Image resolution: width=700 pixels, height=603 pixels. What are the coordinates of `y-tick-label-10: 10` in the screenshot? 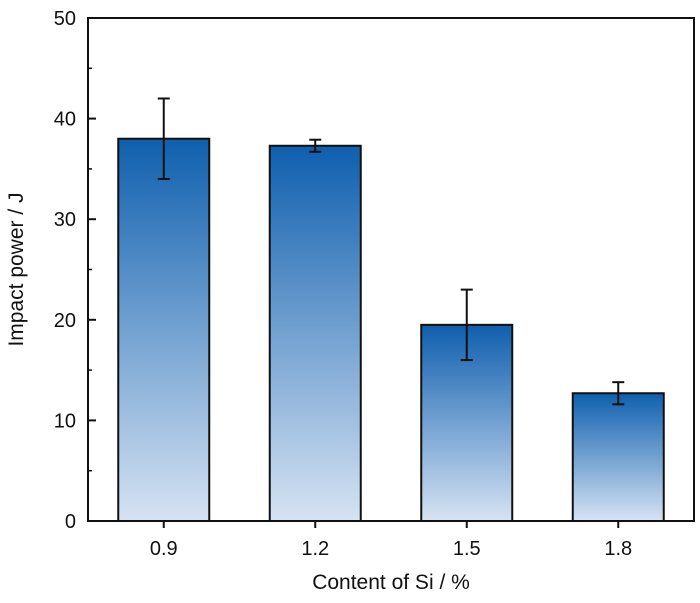 It's located at (65, 421).